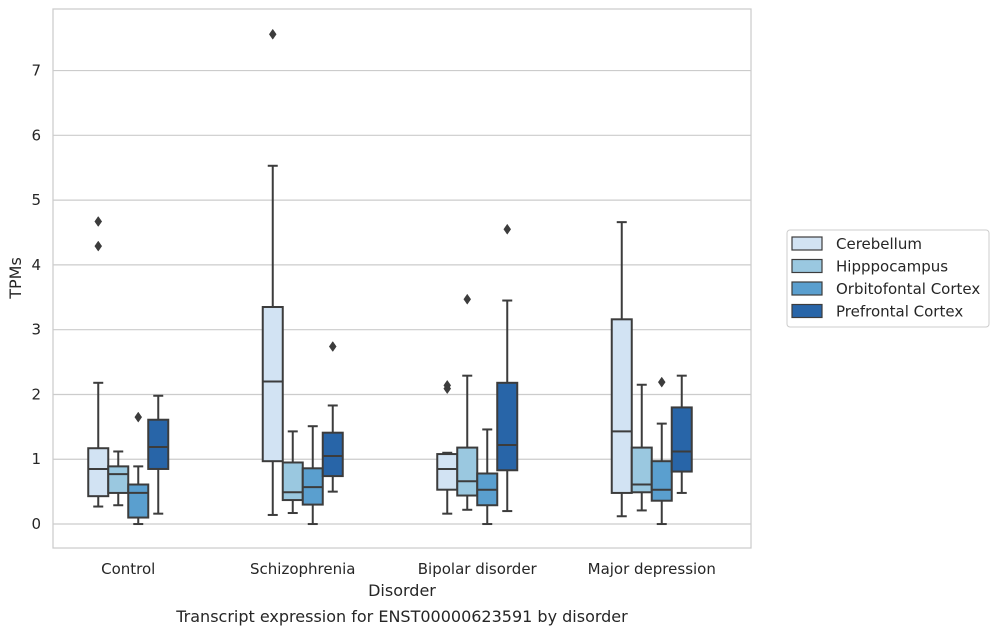  Describe the element at coordinates (447, 447) in the screenshot. I see `box-cerebellum-bipolar-disorder` at that location.